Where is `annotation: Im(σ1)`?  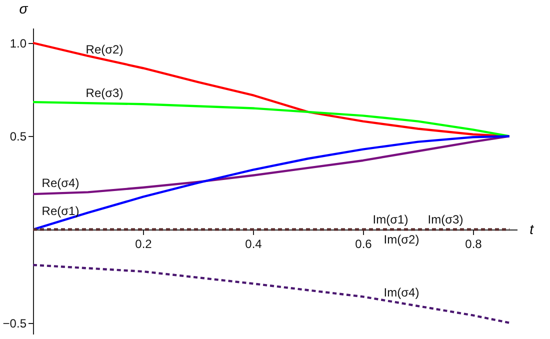
annotation: Im(σ1) is located at coordinates (390, 219).